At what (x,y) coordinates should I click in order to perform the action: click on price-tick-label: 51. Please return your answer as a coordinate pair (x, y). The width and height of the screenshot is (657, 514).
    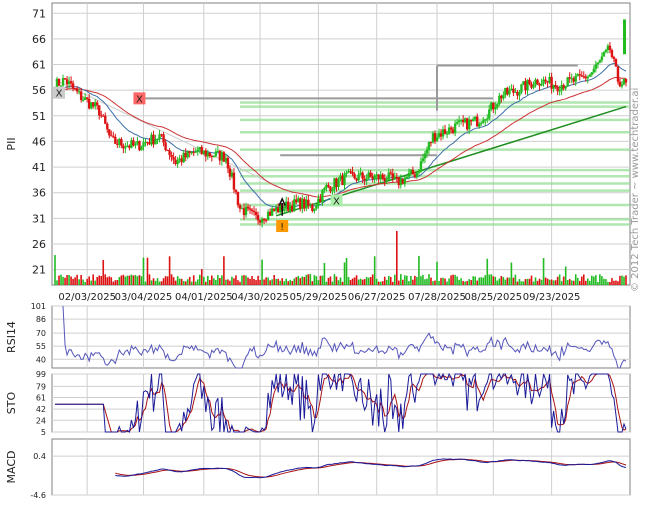
    Looking at the image, I should click on (39, 116).